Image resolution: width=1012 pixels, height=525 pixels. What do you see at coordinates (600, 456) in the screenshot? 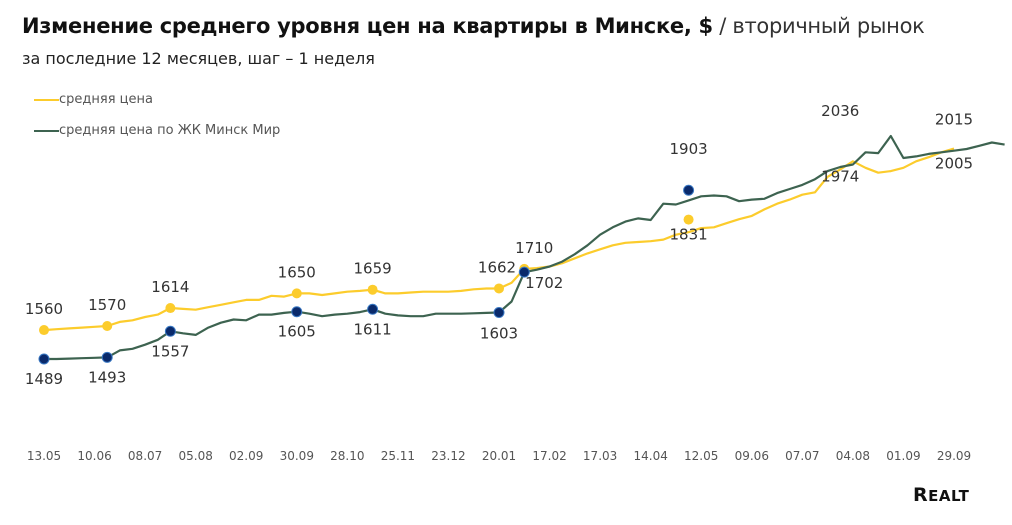
I see `x-tick-label: 17.03` at bounding box center [600, 456].